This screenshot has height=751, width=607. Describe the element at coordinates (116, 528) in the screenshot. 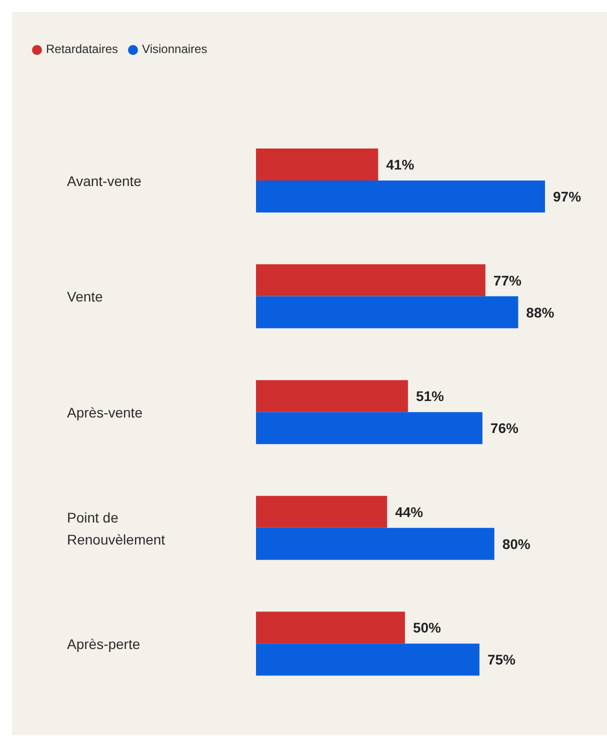

I see `y-tick-label: Point de Renouvèlement` at that location.